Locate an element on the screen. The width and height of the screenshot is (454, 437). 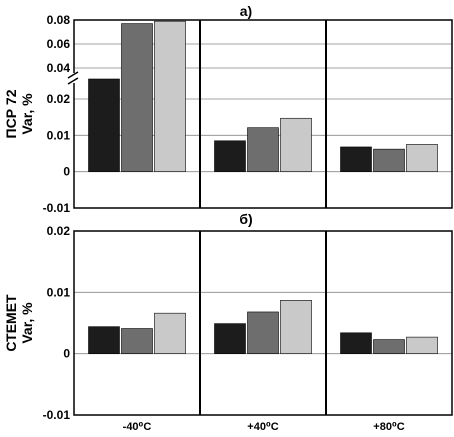
bar-p1-s0-c0 is located at coordinates (104, 340).